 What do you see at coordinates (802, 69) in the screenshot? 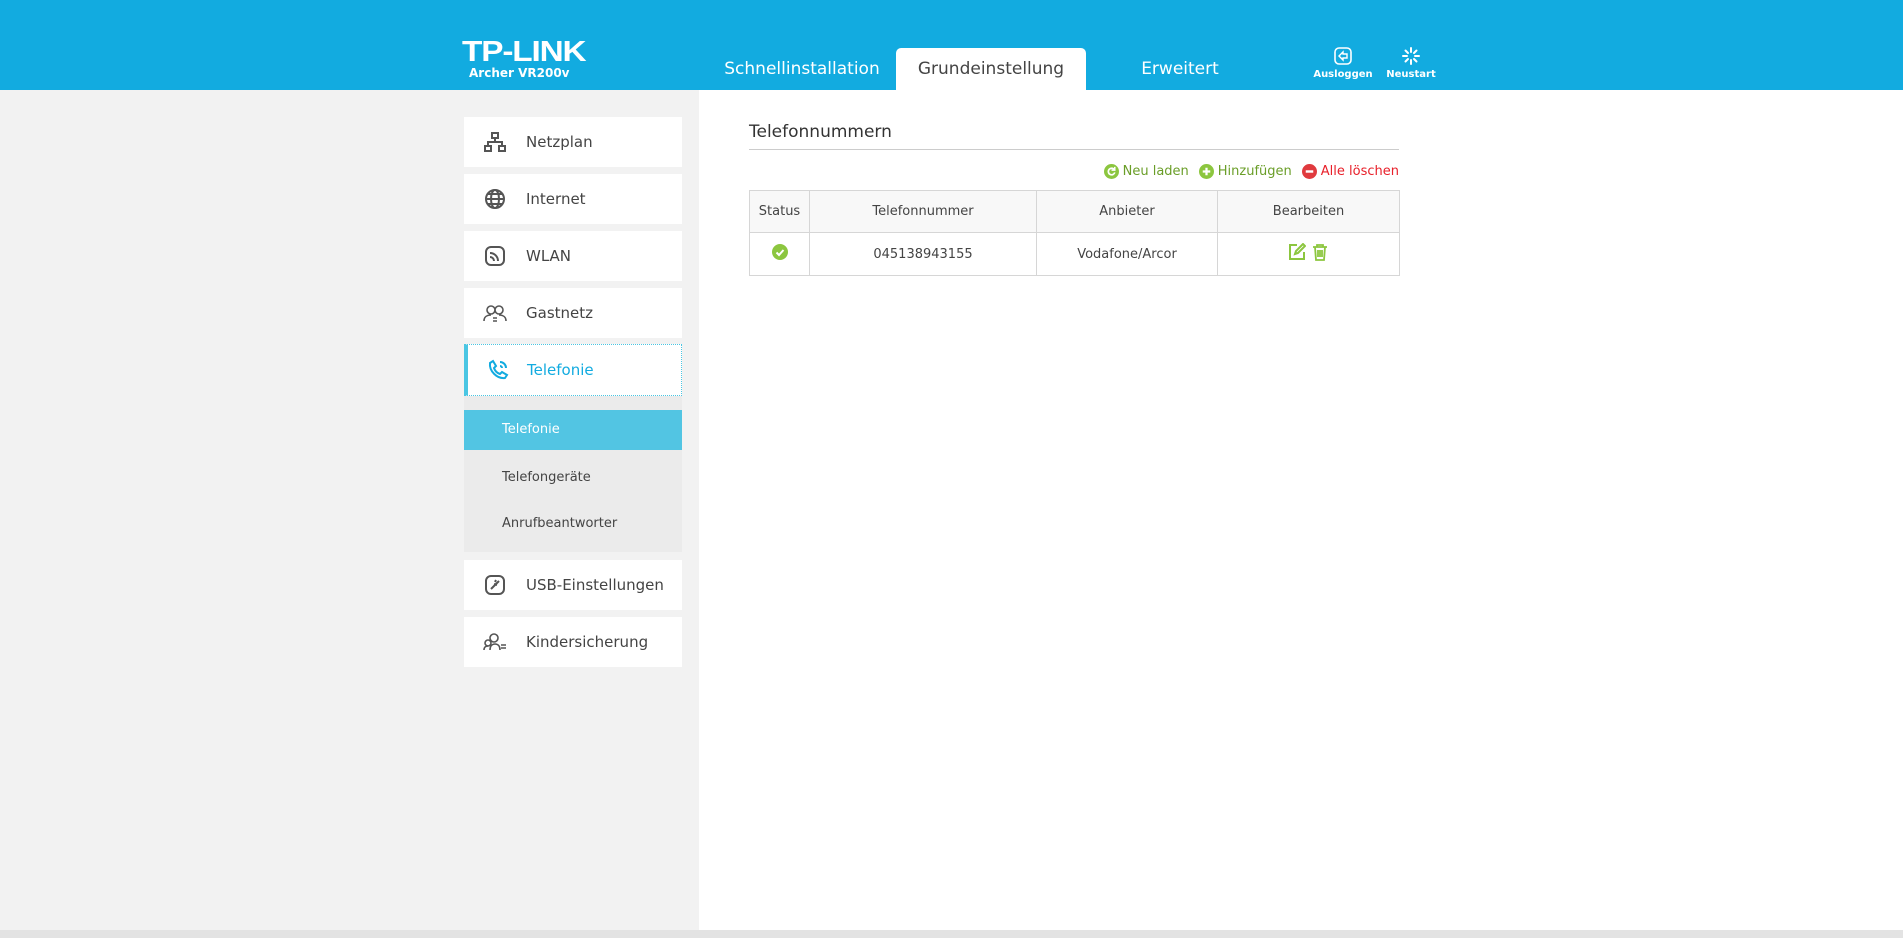
I see `tab-schnellinstallation: Schnellinstallation` at bounding box center [802, 69].